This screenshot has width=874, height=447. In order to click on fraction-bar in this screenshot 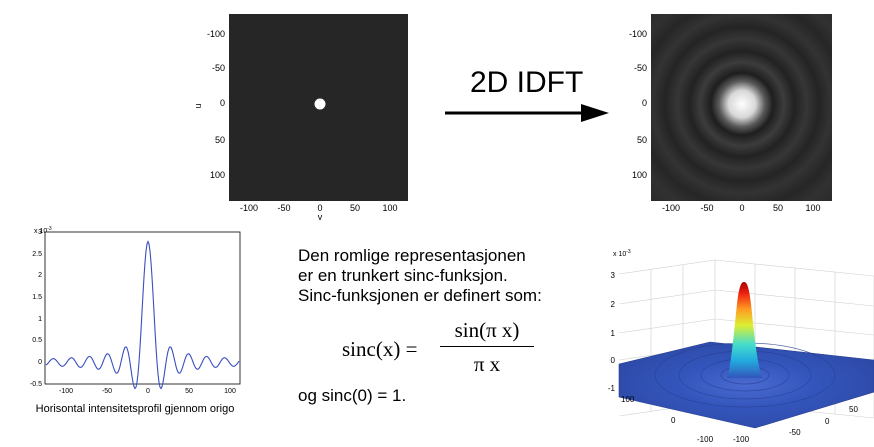, I will do `click(487, 346)`.